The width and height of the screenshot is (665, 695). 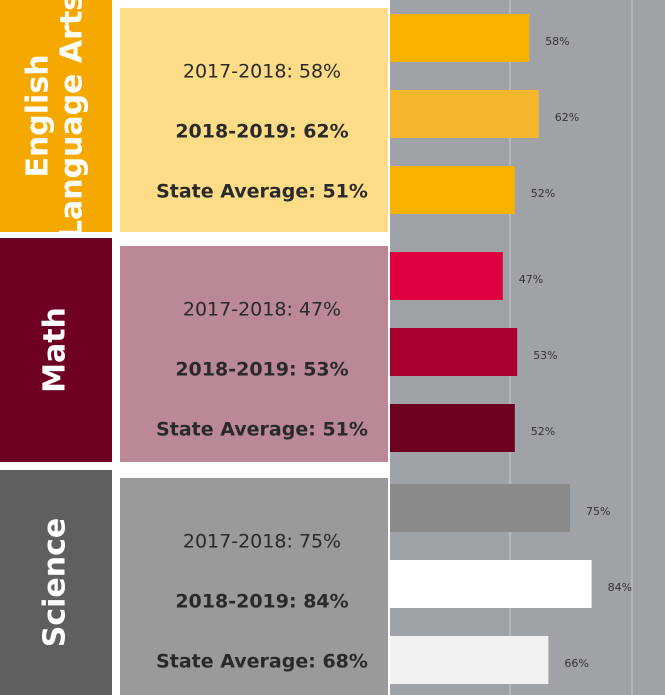 I want to click on section-label: Language Arts, so click(x=72, y=119).